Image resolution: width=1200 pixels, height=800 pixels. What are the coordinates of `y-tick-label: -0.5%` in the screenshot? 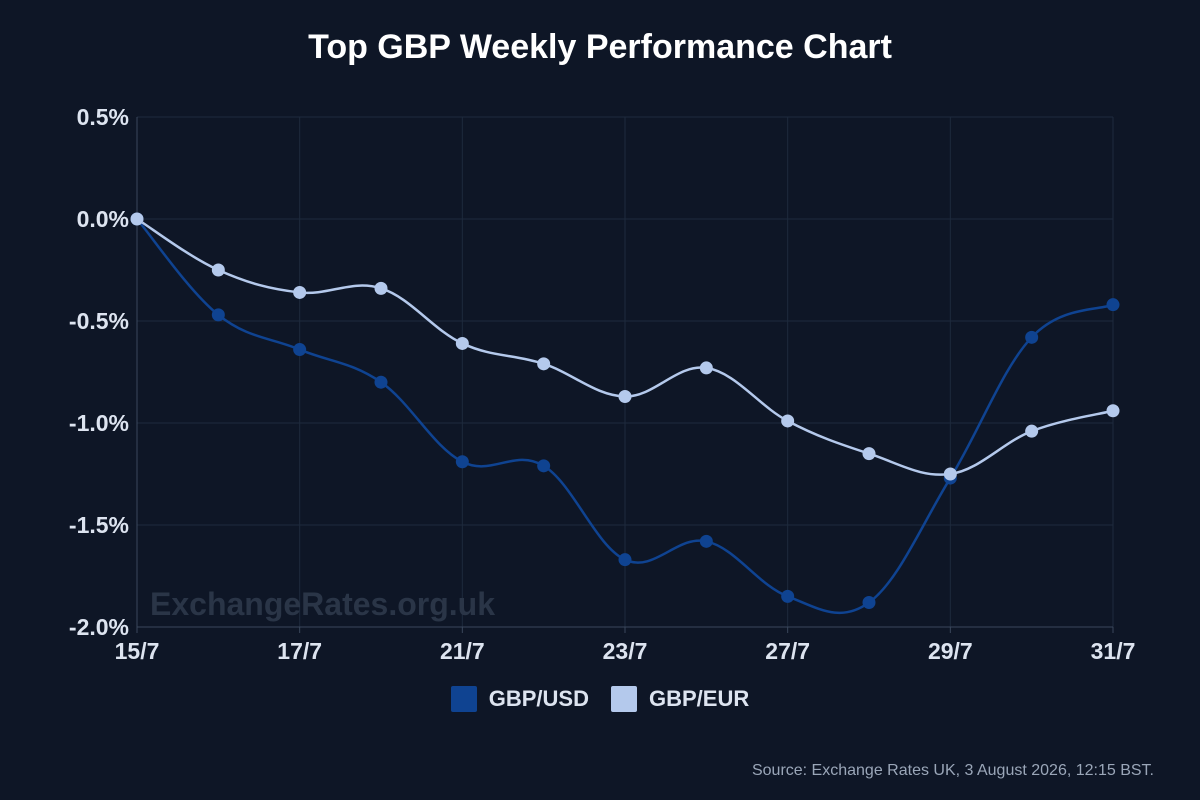 It's located at (99, 321).